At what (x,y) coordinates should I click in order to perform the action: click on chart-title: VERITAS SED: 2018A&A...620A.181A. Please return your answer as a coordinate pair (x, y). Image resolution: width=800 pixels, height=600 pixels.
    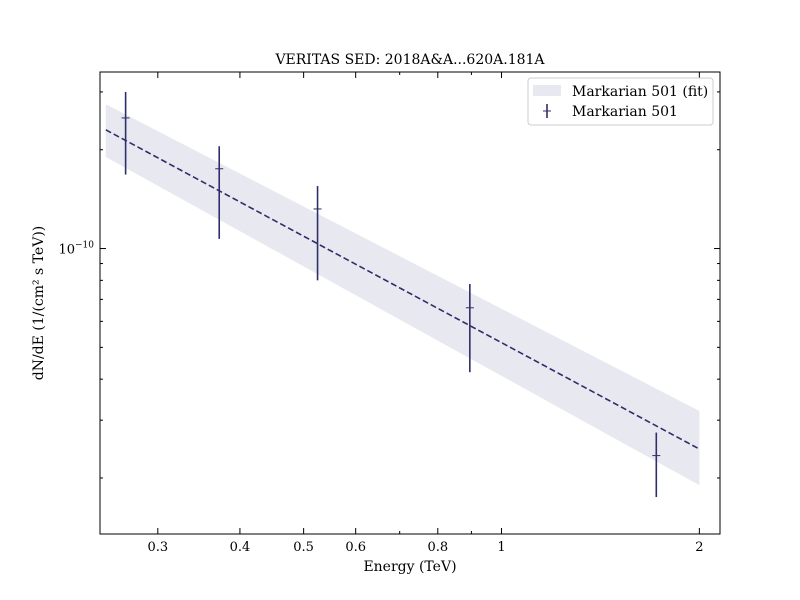
    Looking at the image, I should click on (409, 60).